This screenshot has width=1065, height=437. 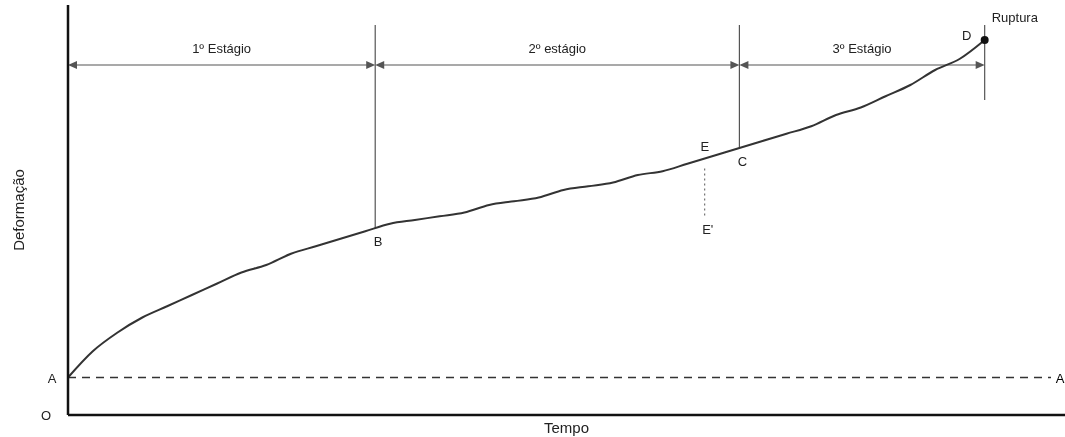 What do you see at coordinates (52, 378) in the screenshot?
I see `text: A` at bounding box center [52, 378].